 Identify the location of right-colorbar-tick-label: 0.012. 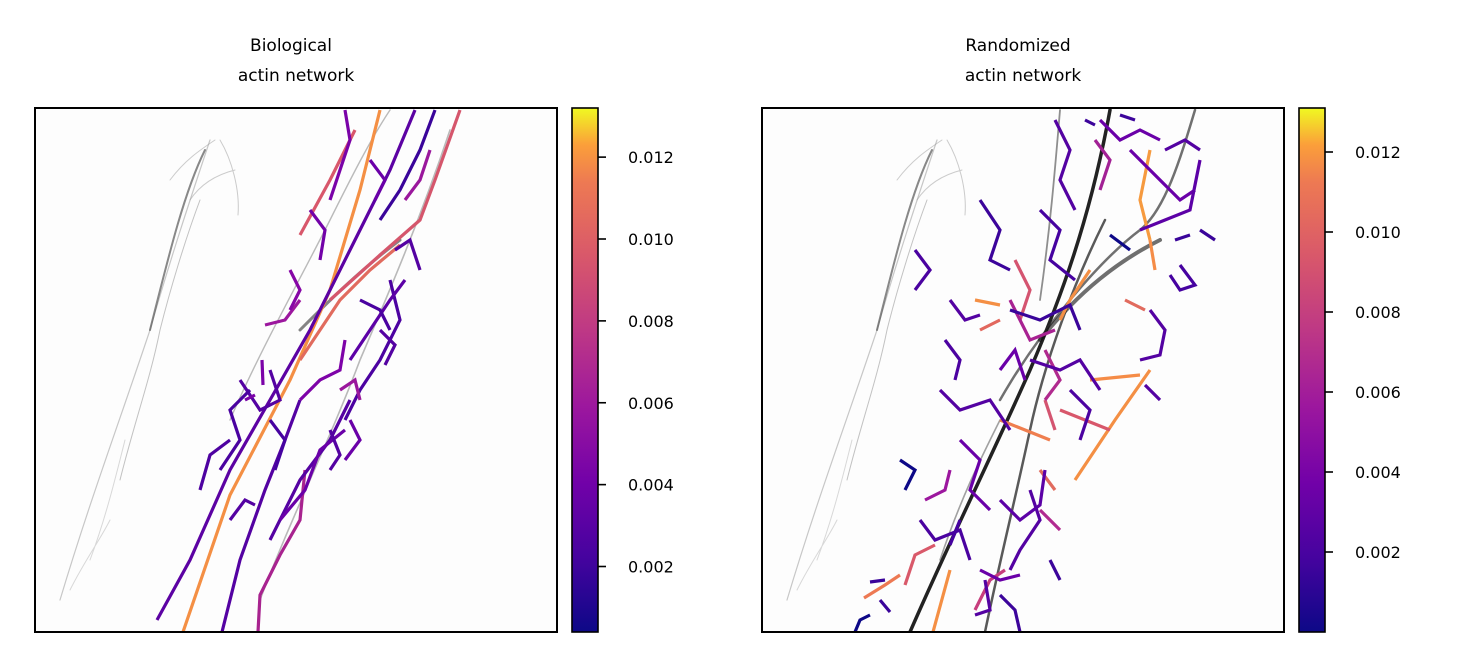
(1378, 152).